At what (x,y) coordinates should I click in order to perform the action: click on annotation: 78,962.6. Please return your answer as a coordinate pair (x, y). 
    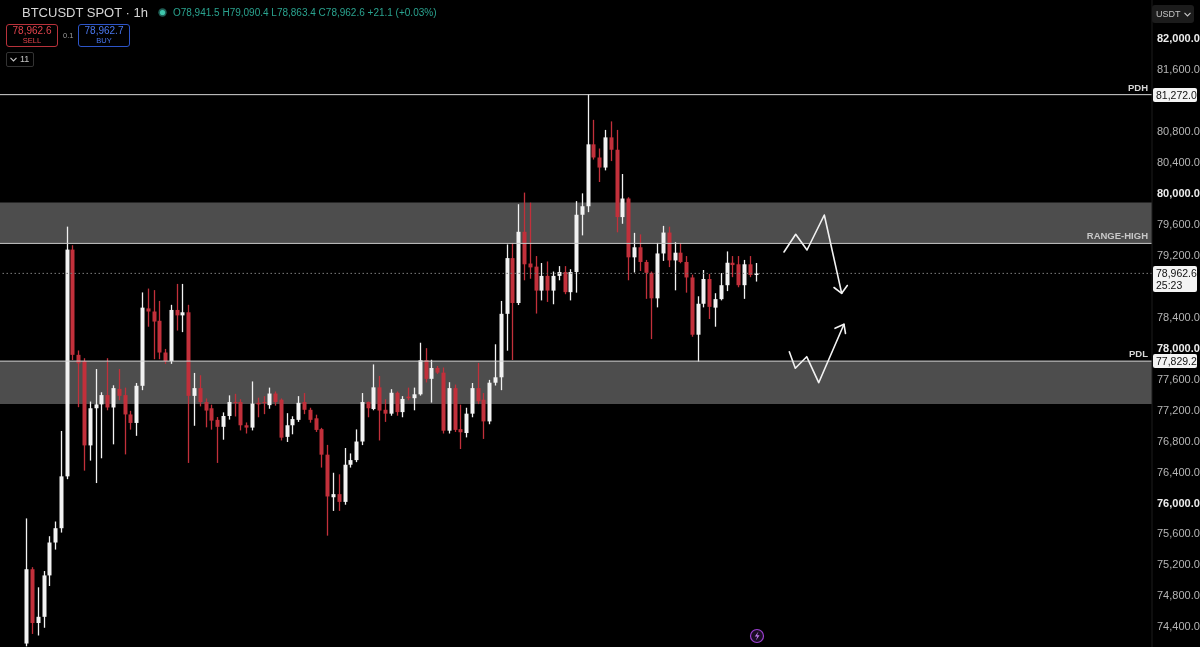
    Looking at the image, I should click on (32, 30).